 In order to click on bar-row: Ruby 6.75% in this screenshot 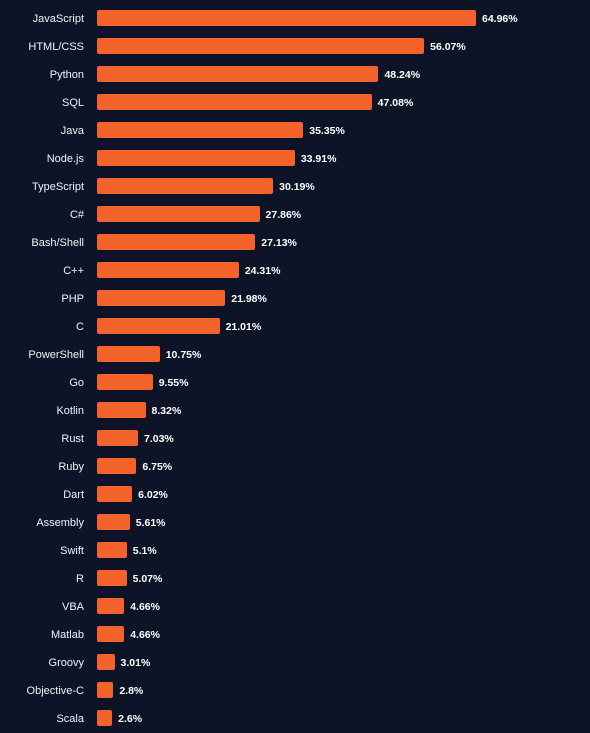, I will do `click(295, 467)`.